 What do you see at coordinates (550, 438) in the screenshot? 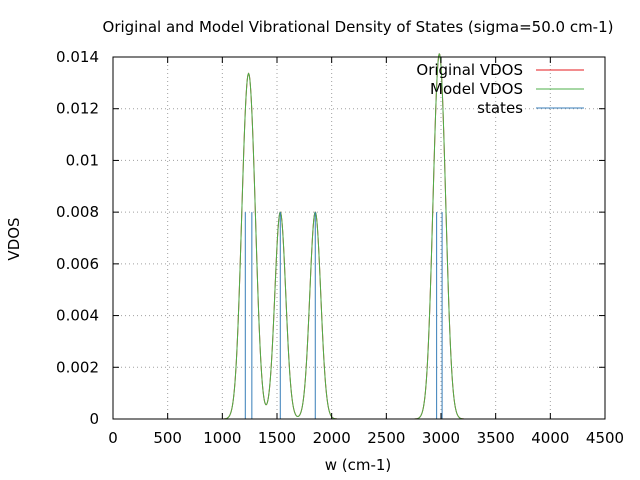
I see `x-tick-label: 4000` at bounding box center [550, 438].